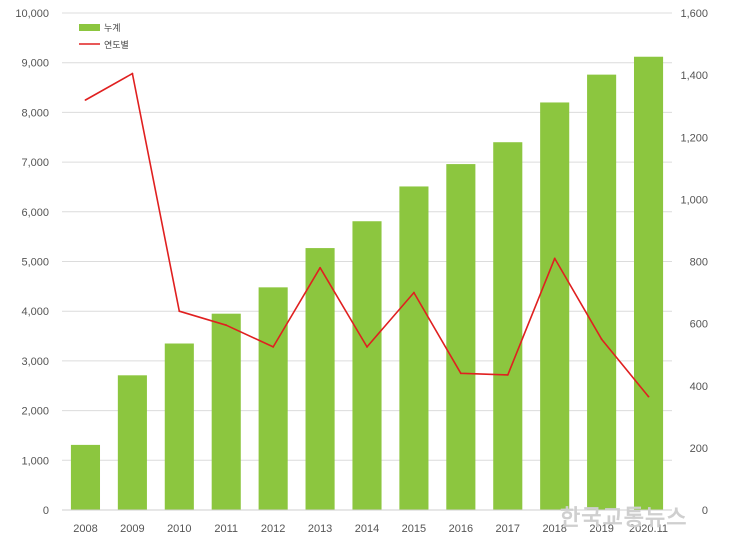  I want to click on left-tick-label: 2,000, so click(35, 412).